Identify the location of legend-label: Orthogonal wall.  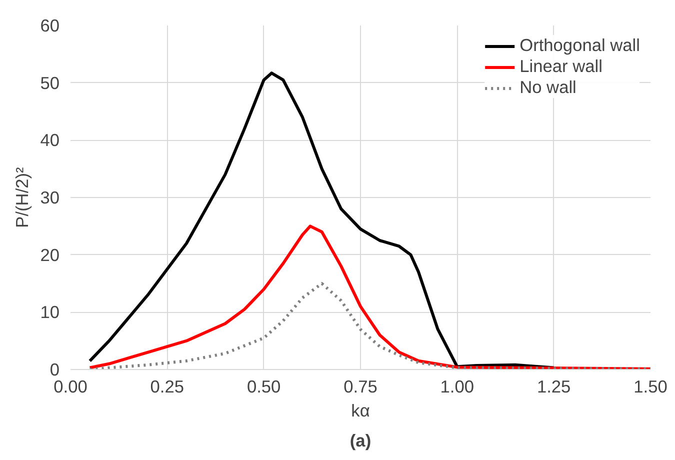
(580, 45).